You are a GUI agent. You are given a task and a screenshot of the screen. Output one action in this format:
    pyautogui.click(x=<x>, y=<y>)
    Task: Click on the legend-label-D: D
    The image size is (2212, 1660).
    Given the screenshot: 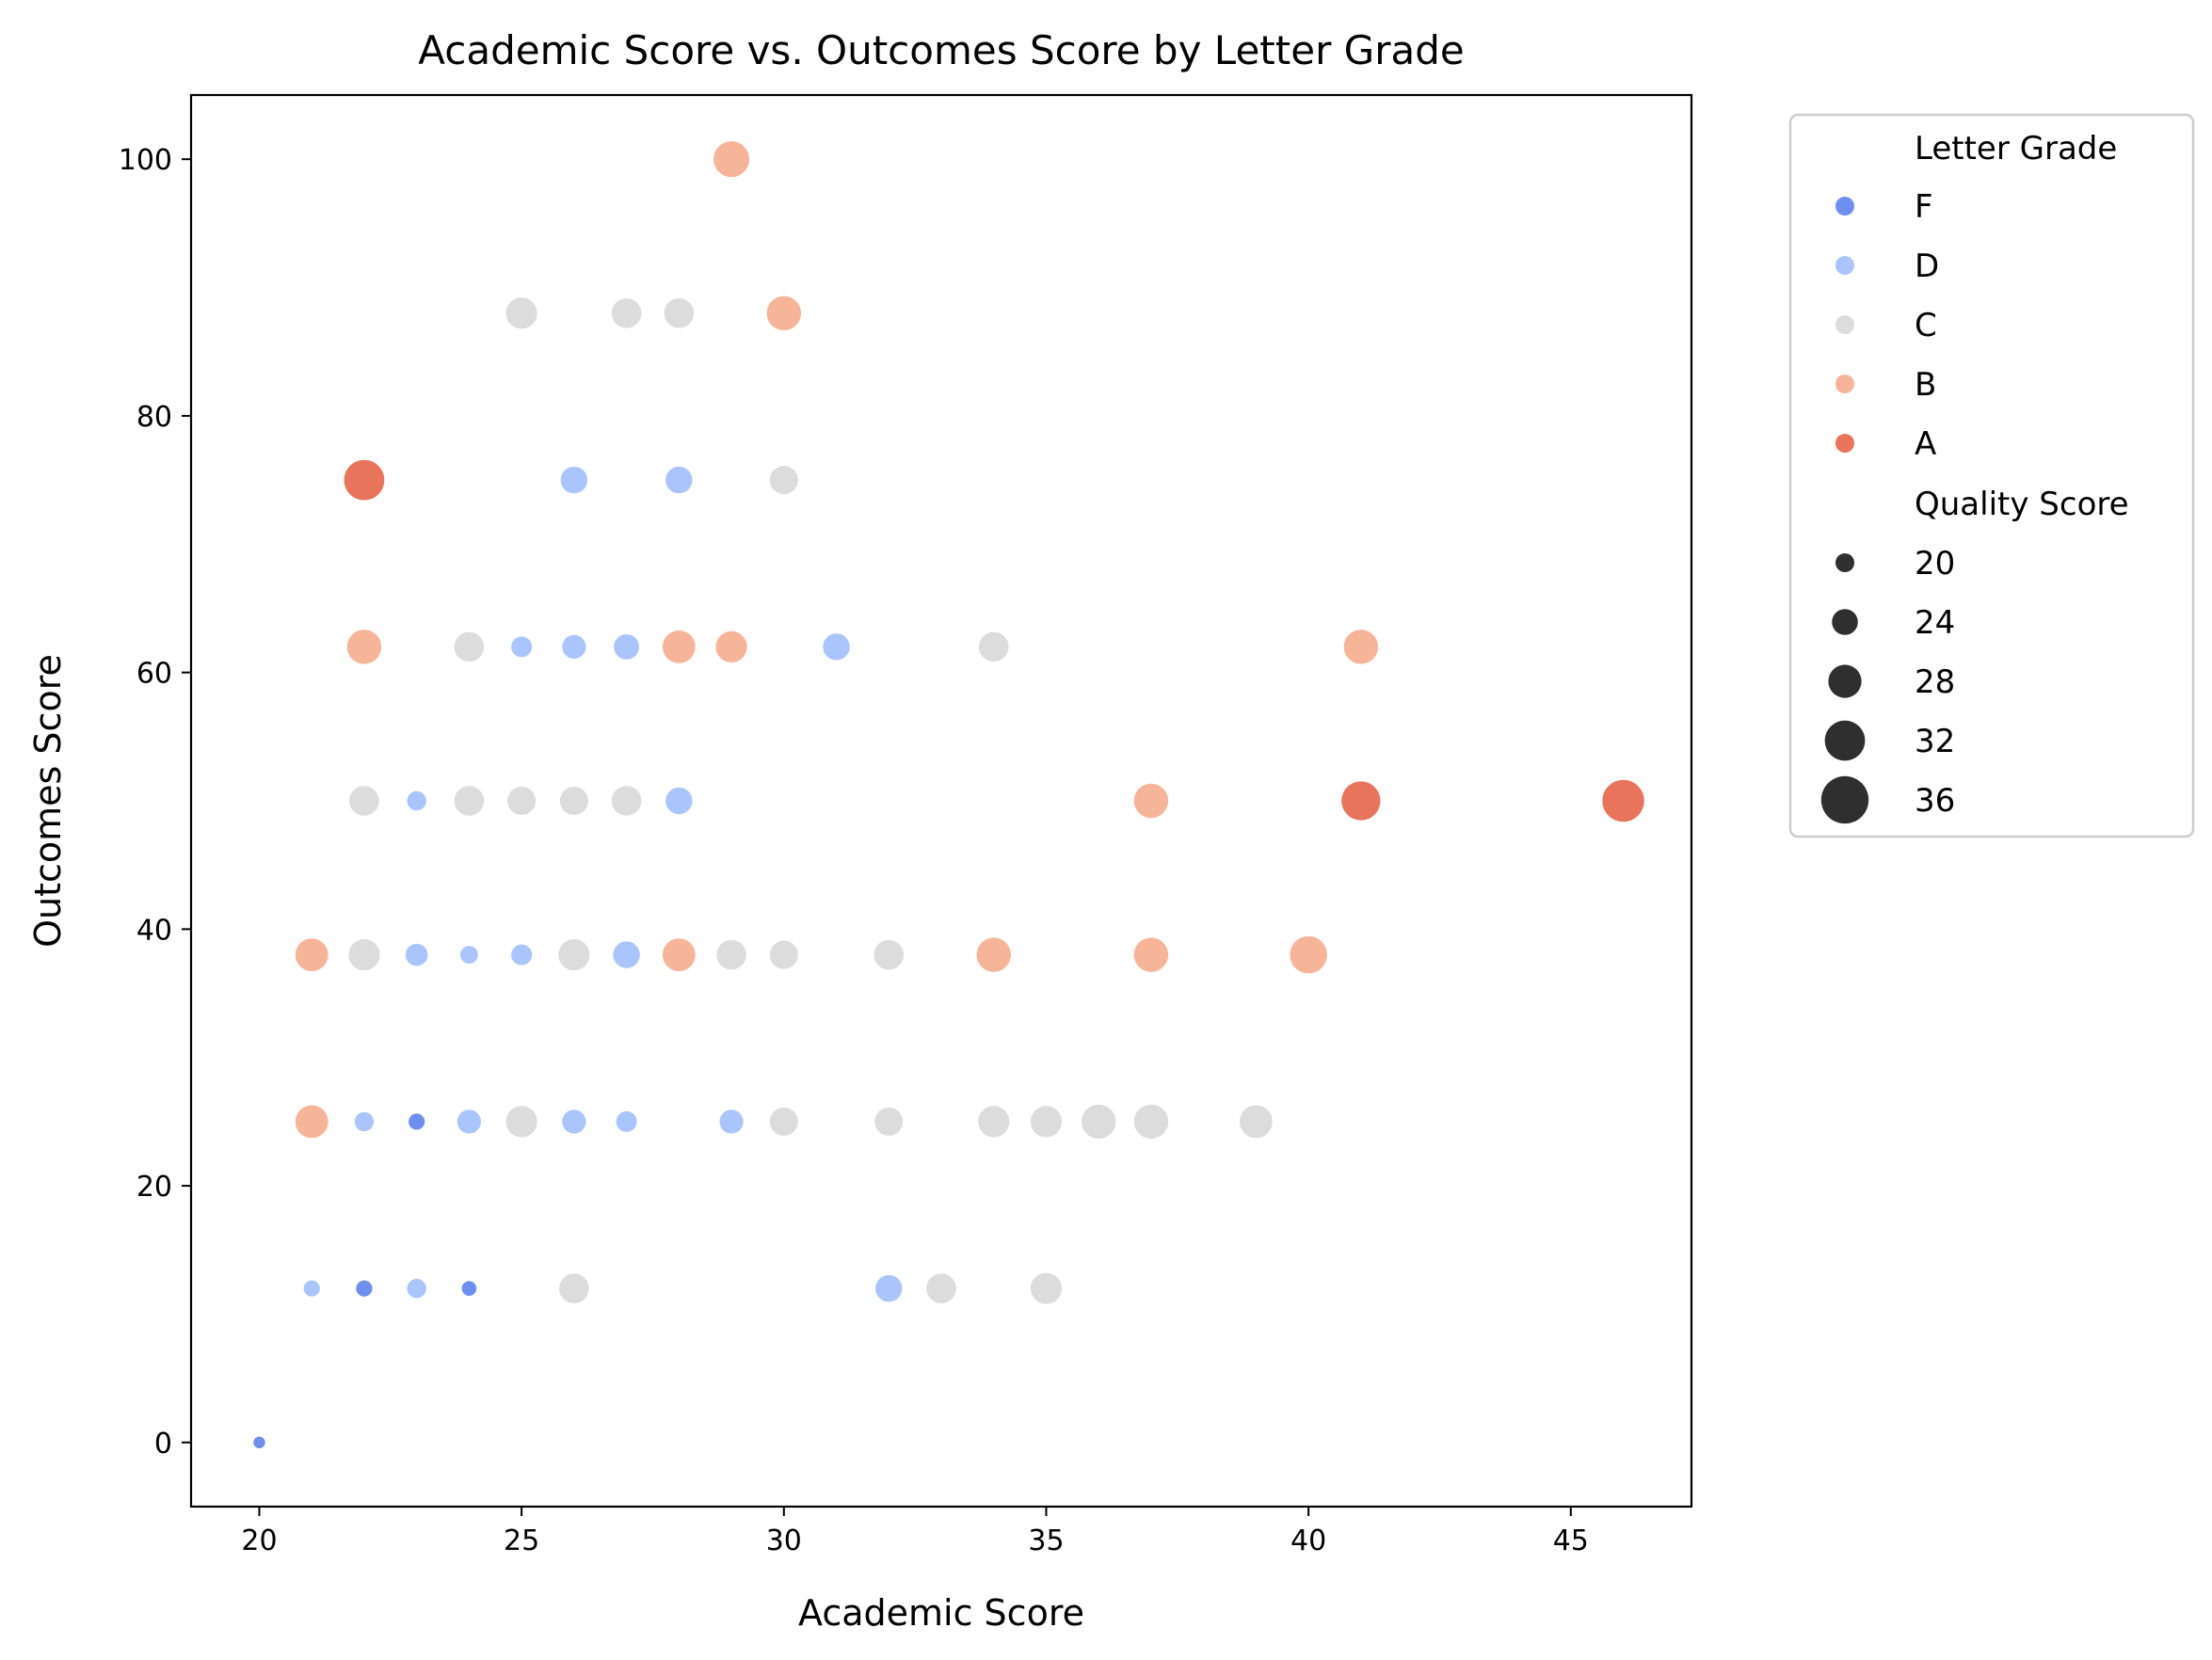 What is the action you would take?
    pyautogui.click(x=1927, y=266)
    